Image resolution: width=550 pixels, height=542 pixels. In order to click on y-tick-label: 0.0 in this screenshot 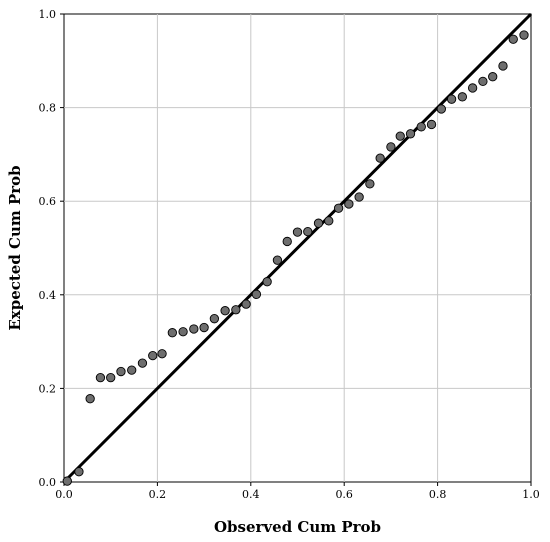, I will do `click(48, 482)`.